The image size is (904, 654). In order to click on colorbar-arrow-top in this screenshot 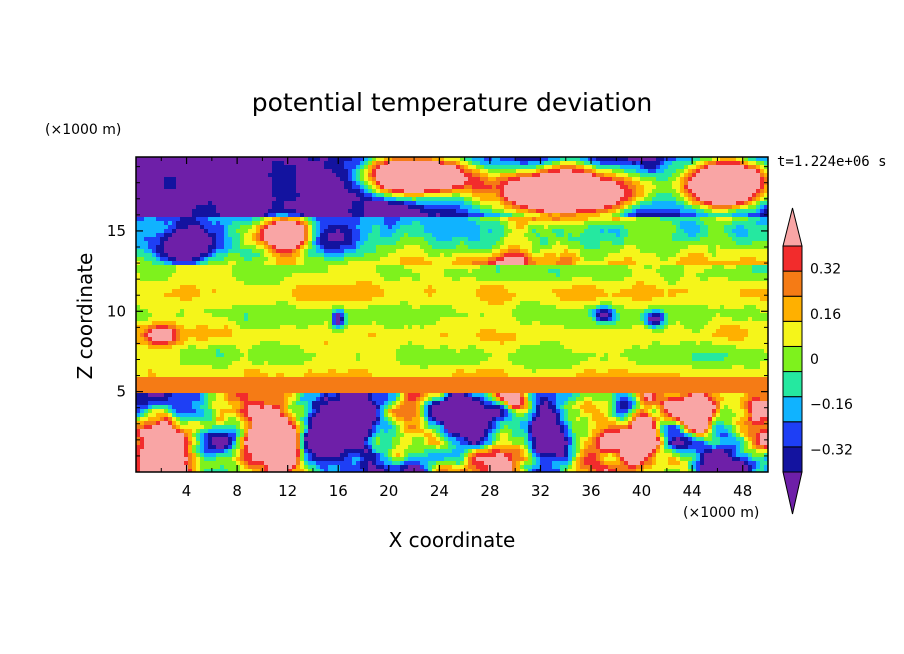, I will do `click(792, 227)`.